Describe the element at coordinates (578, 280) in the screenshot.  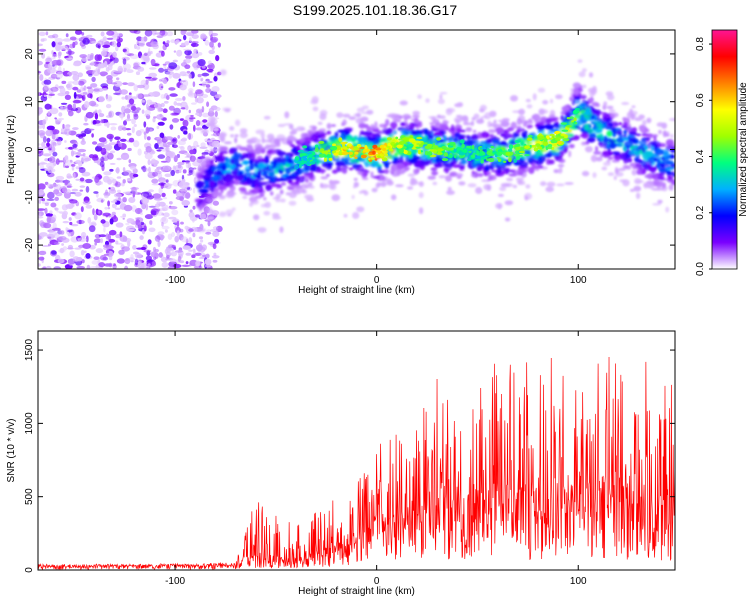
I see `top-xtick-label: 100` at that location.